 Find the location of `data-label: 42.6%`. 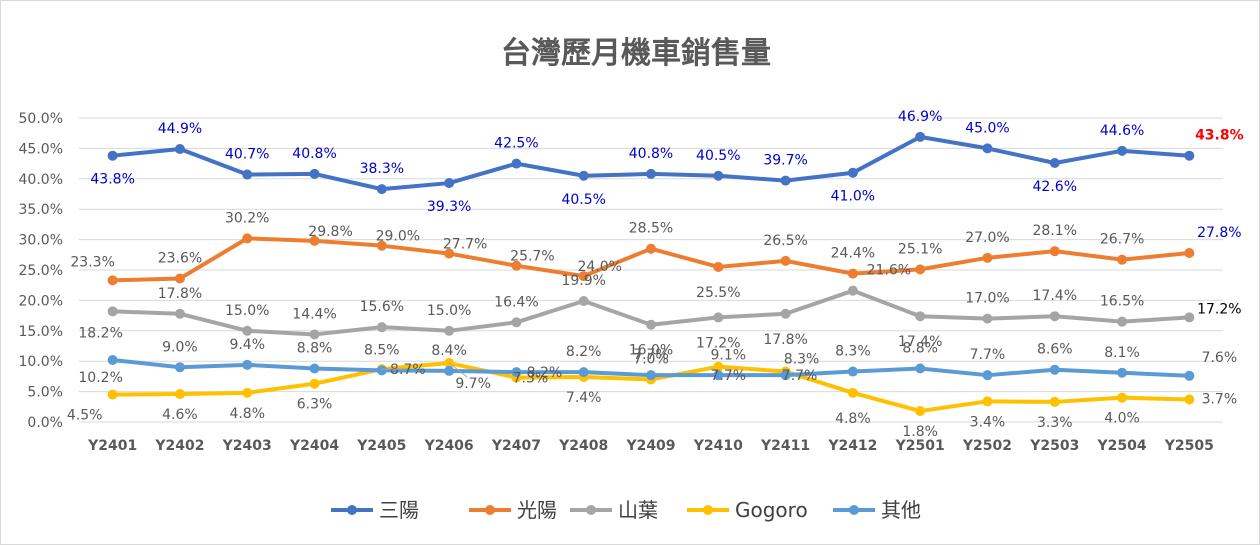

data-label: 42.6% is located at coordinates (1055, 187).